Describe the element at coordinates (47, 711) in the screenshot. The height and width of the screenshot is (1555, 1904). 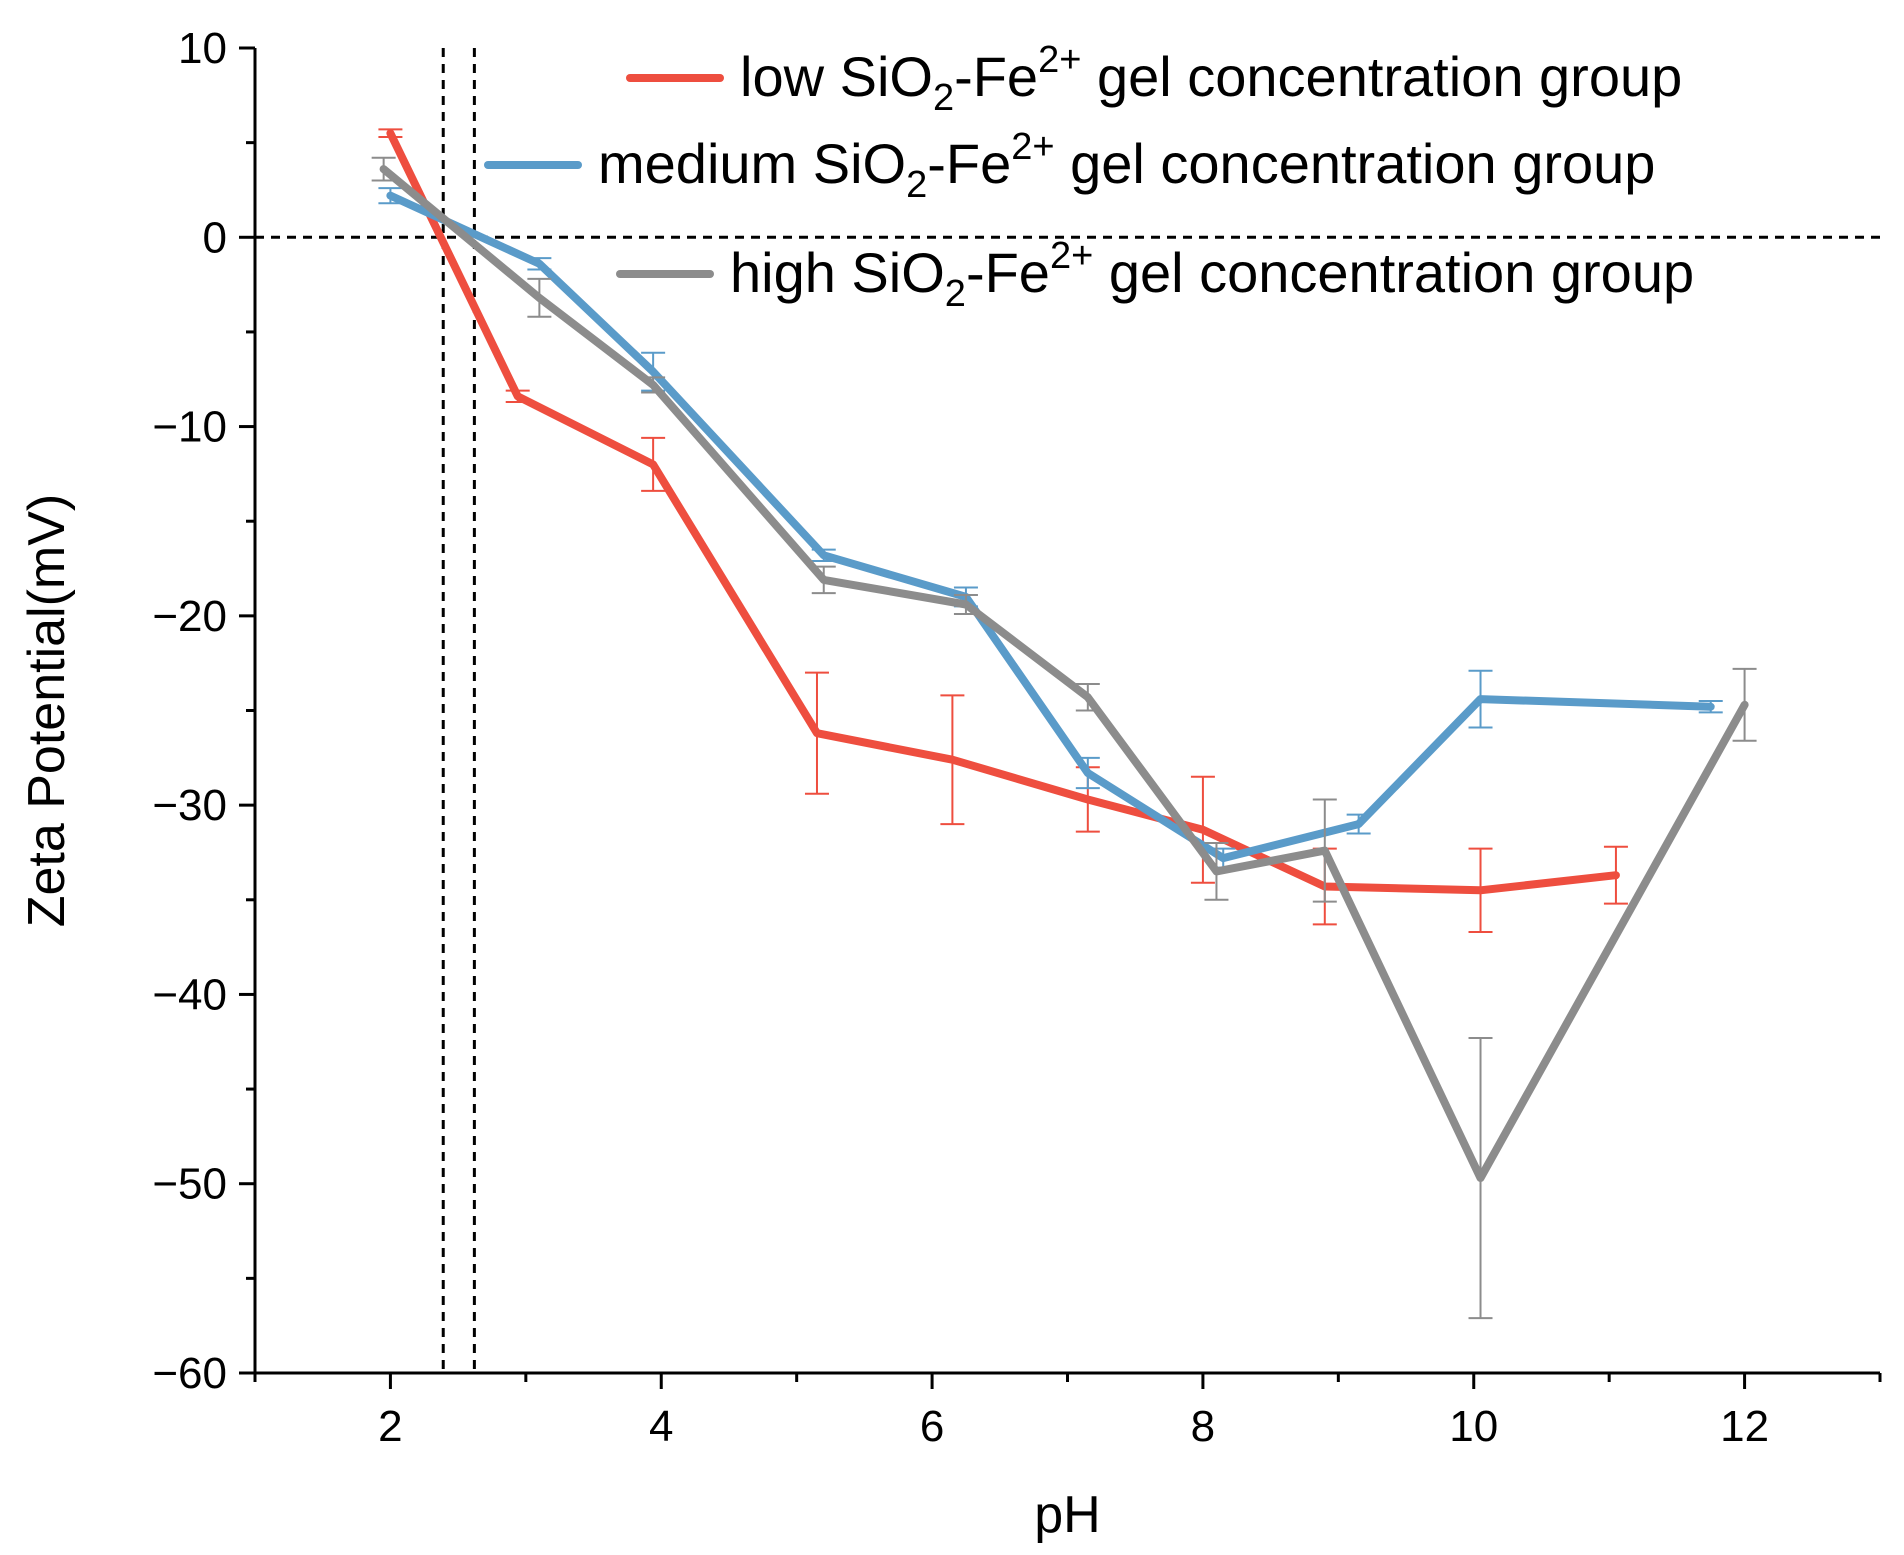
I see `y-axis-title: Zeta Potential(mV)` at that location.